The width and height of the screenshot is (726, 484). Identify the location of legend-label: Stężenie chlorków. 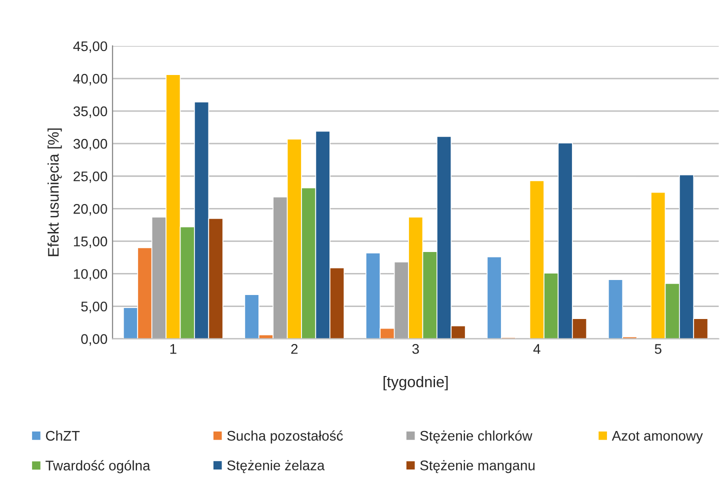
(476, 437).